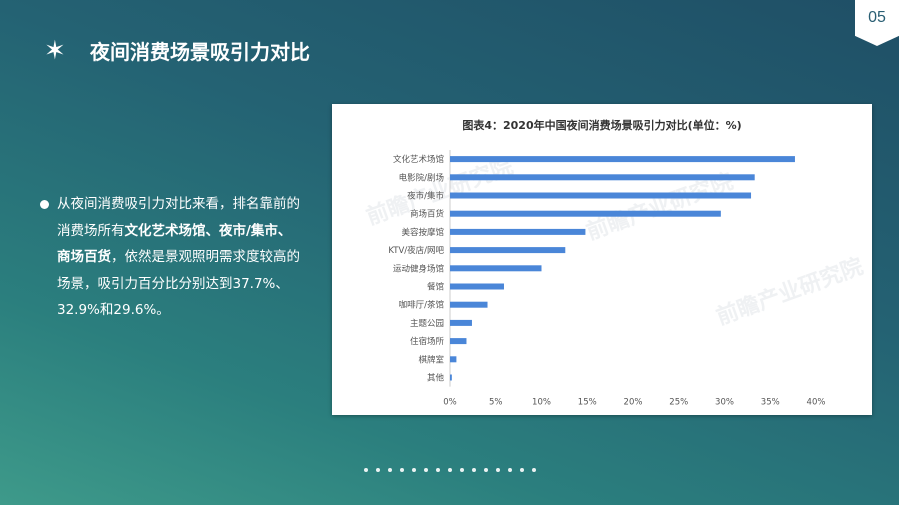 The height and width of the screenshot is (505, 899). I want to click on x-tick-label: 35%, so click(770, 403).